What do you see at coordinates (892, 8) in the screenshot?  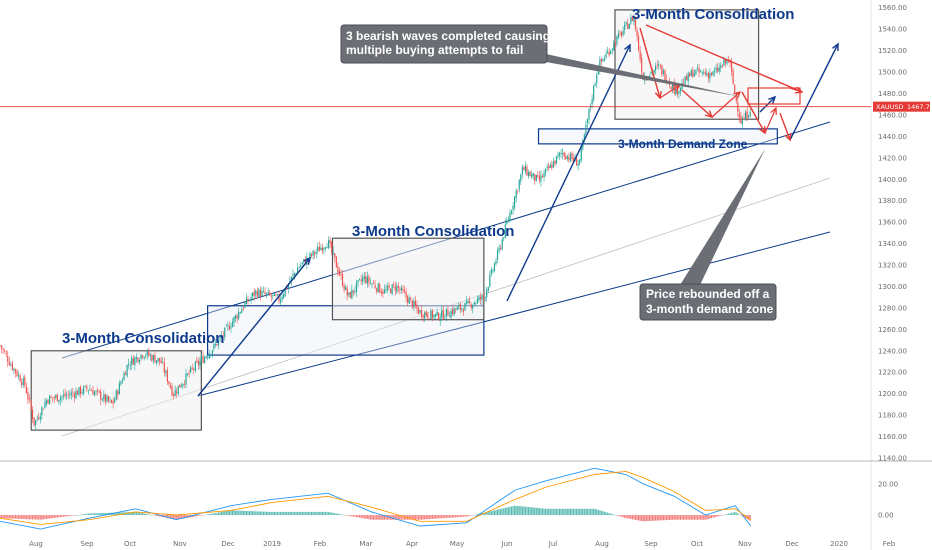 I see `price-tick-0: 1560.00` at bounding box center [892, 8].